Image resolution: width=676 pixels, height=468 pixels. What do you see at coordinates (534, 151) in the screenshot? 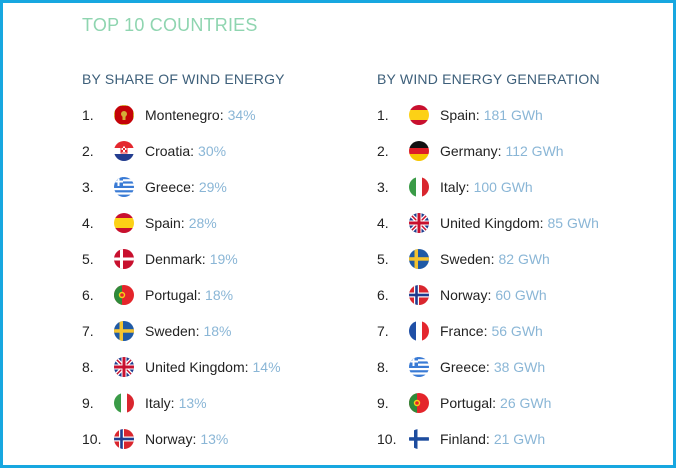
I see `country-value: 112 GWh` at bounding box center [534, 151].